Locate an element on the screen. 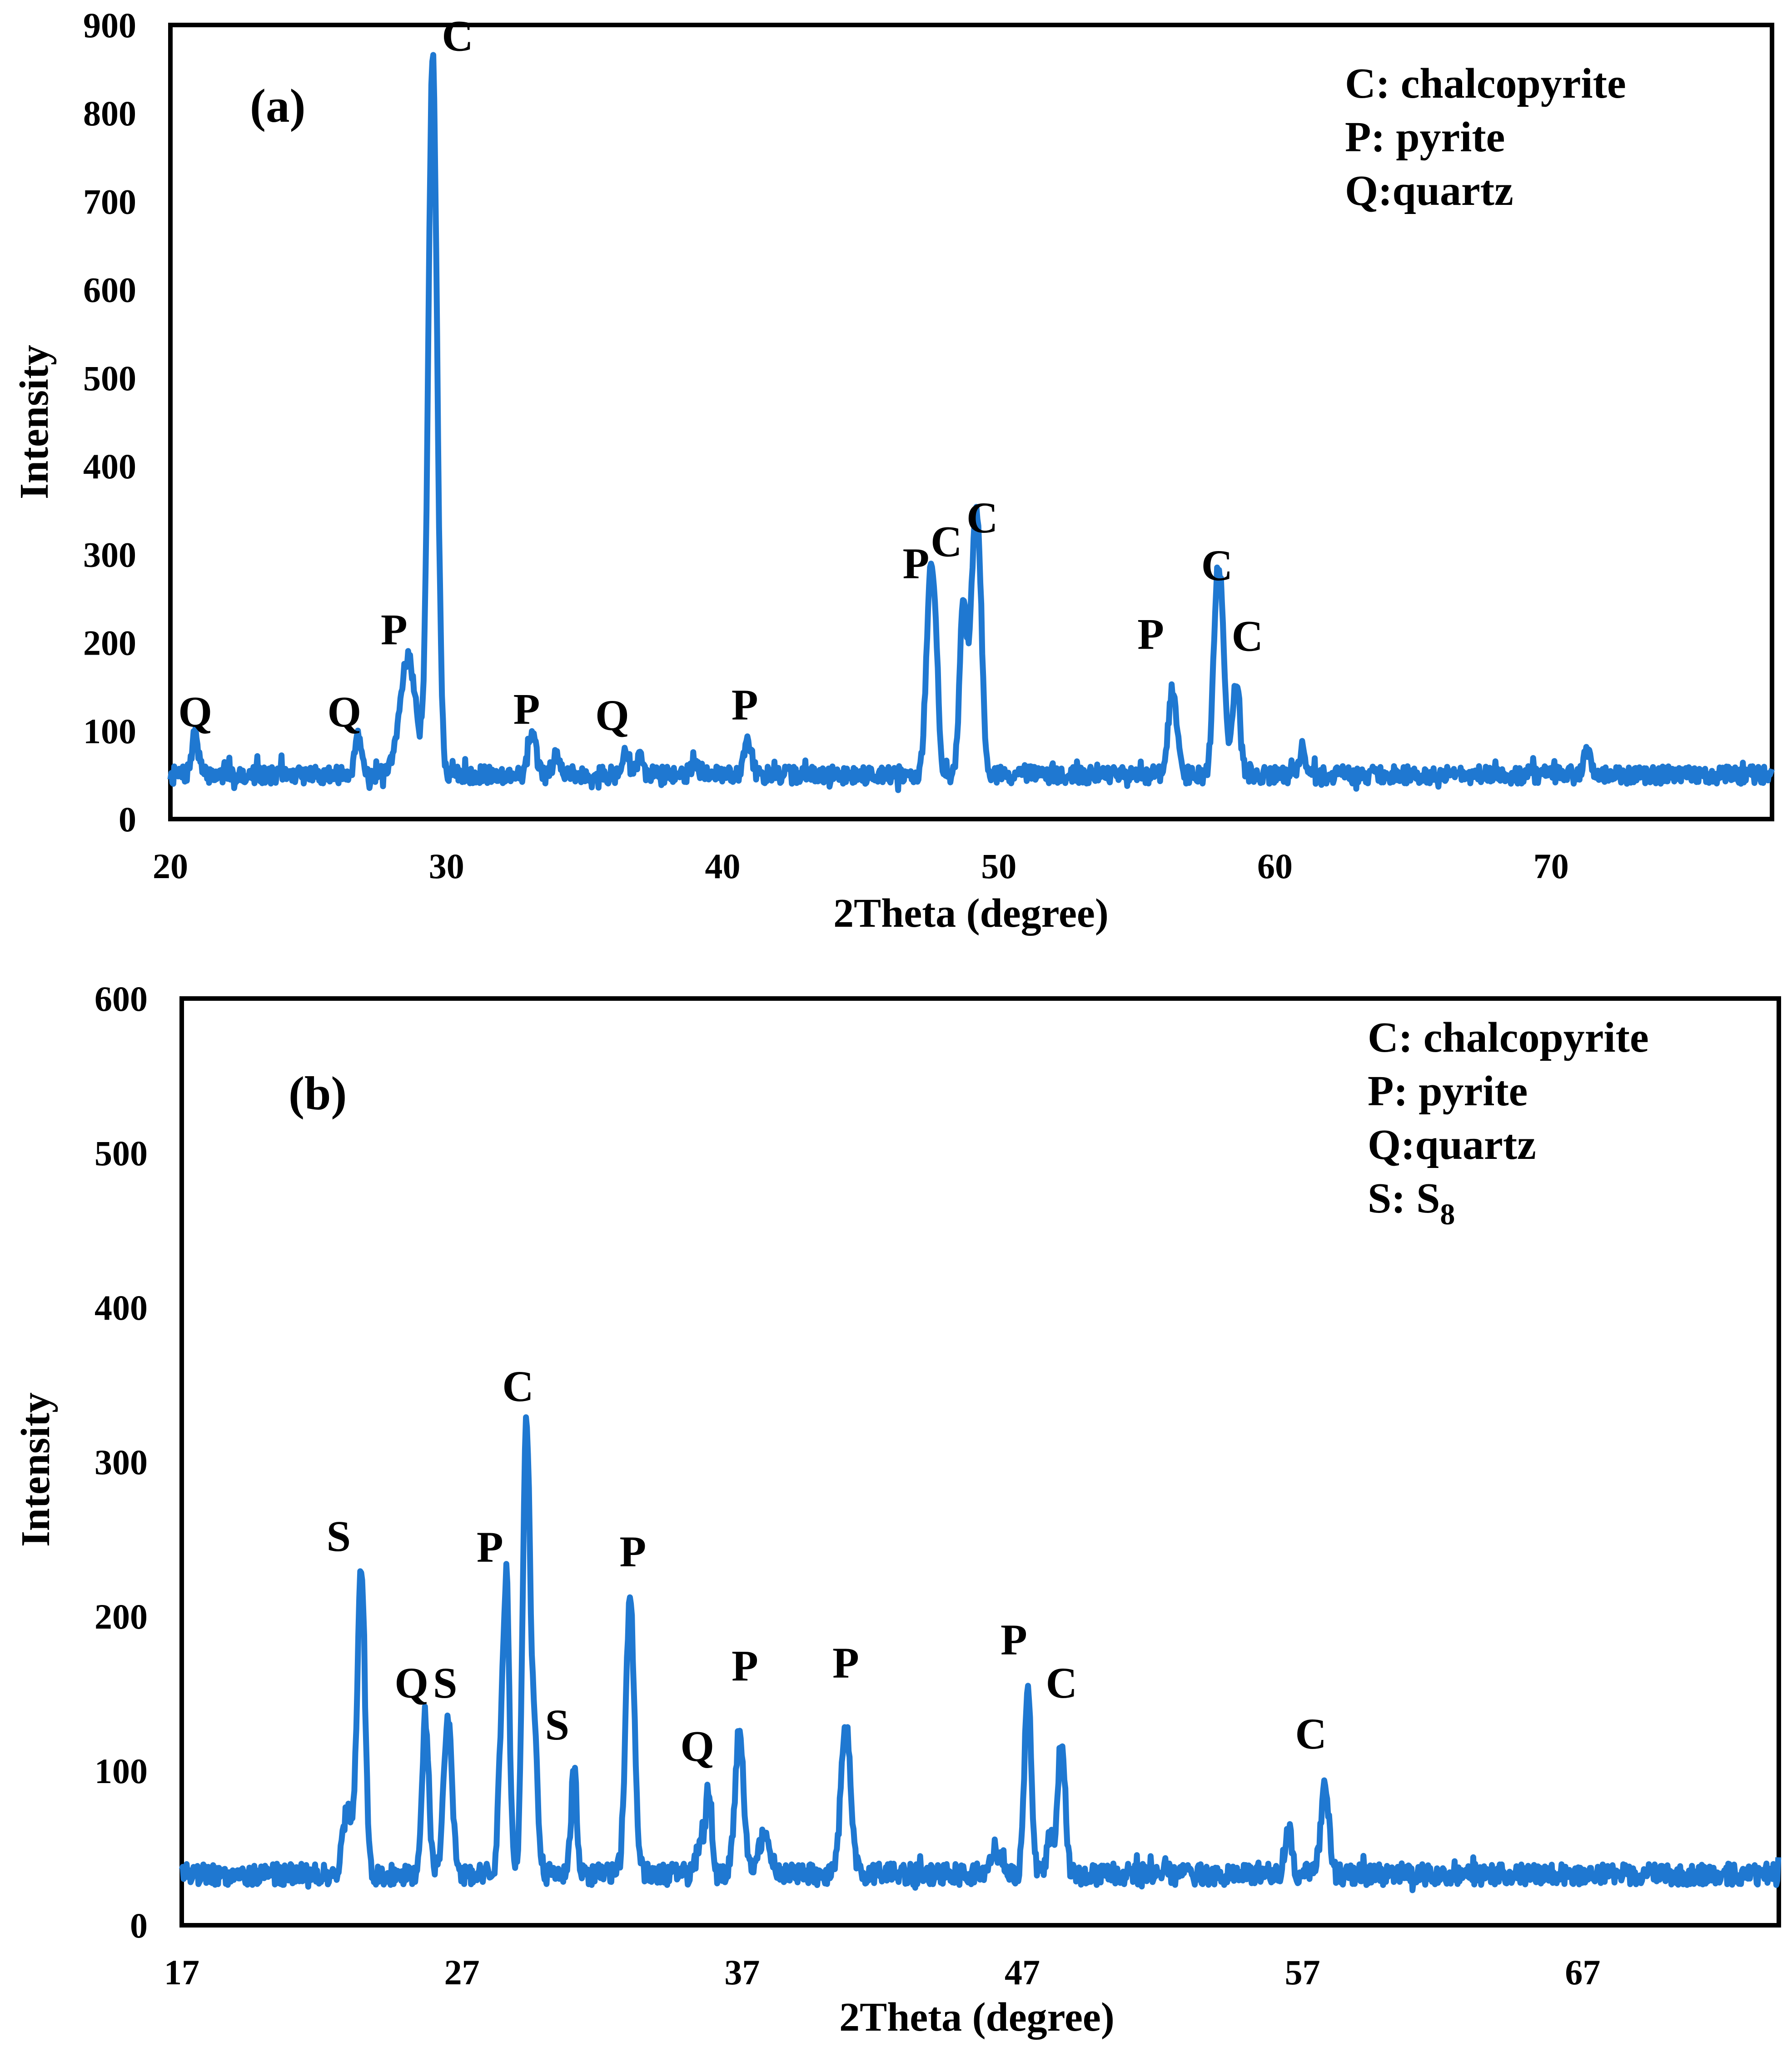 The image size is (1792, 2047). panel-a-x-tick-label: 50 is located at coordinates (999, 866).